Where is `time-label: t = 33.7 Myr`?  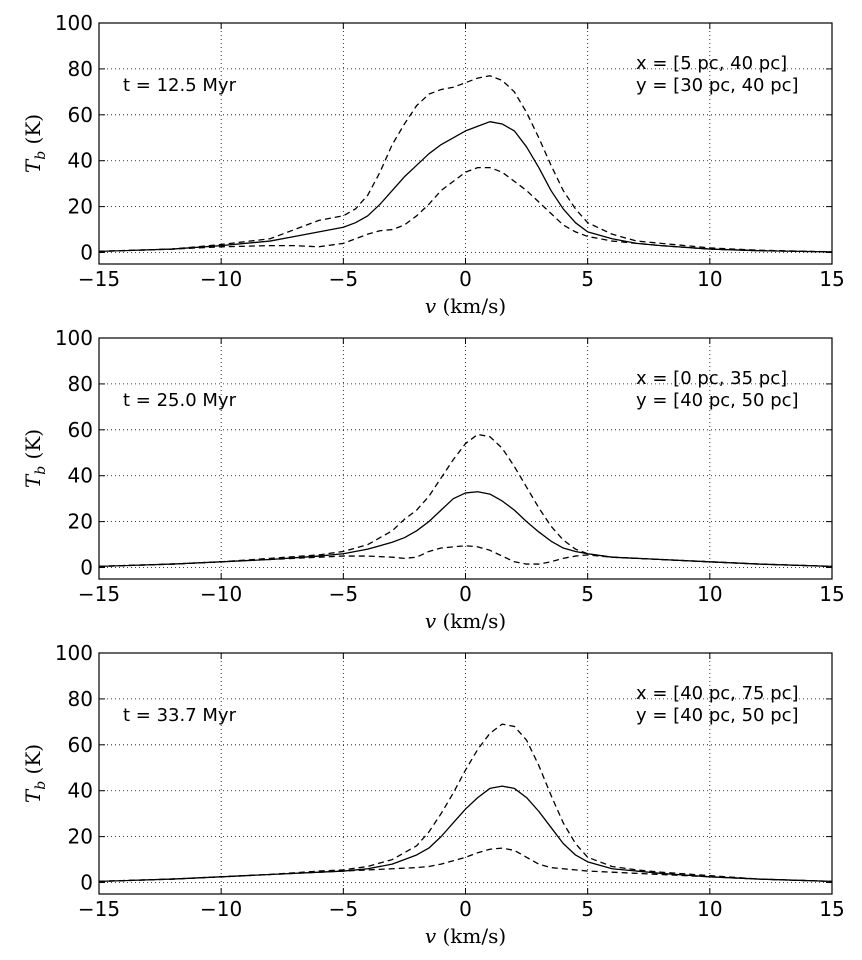 time-label: t = 33.7 Myr is located at coordinates (180, 715).